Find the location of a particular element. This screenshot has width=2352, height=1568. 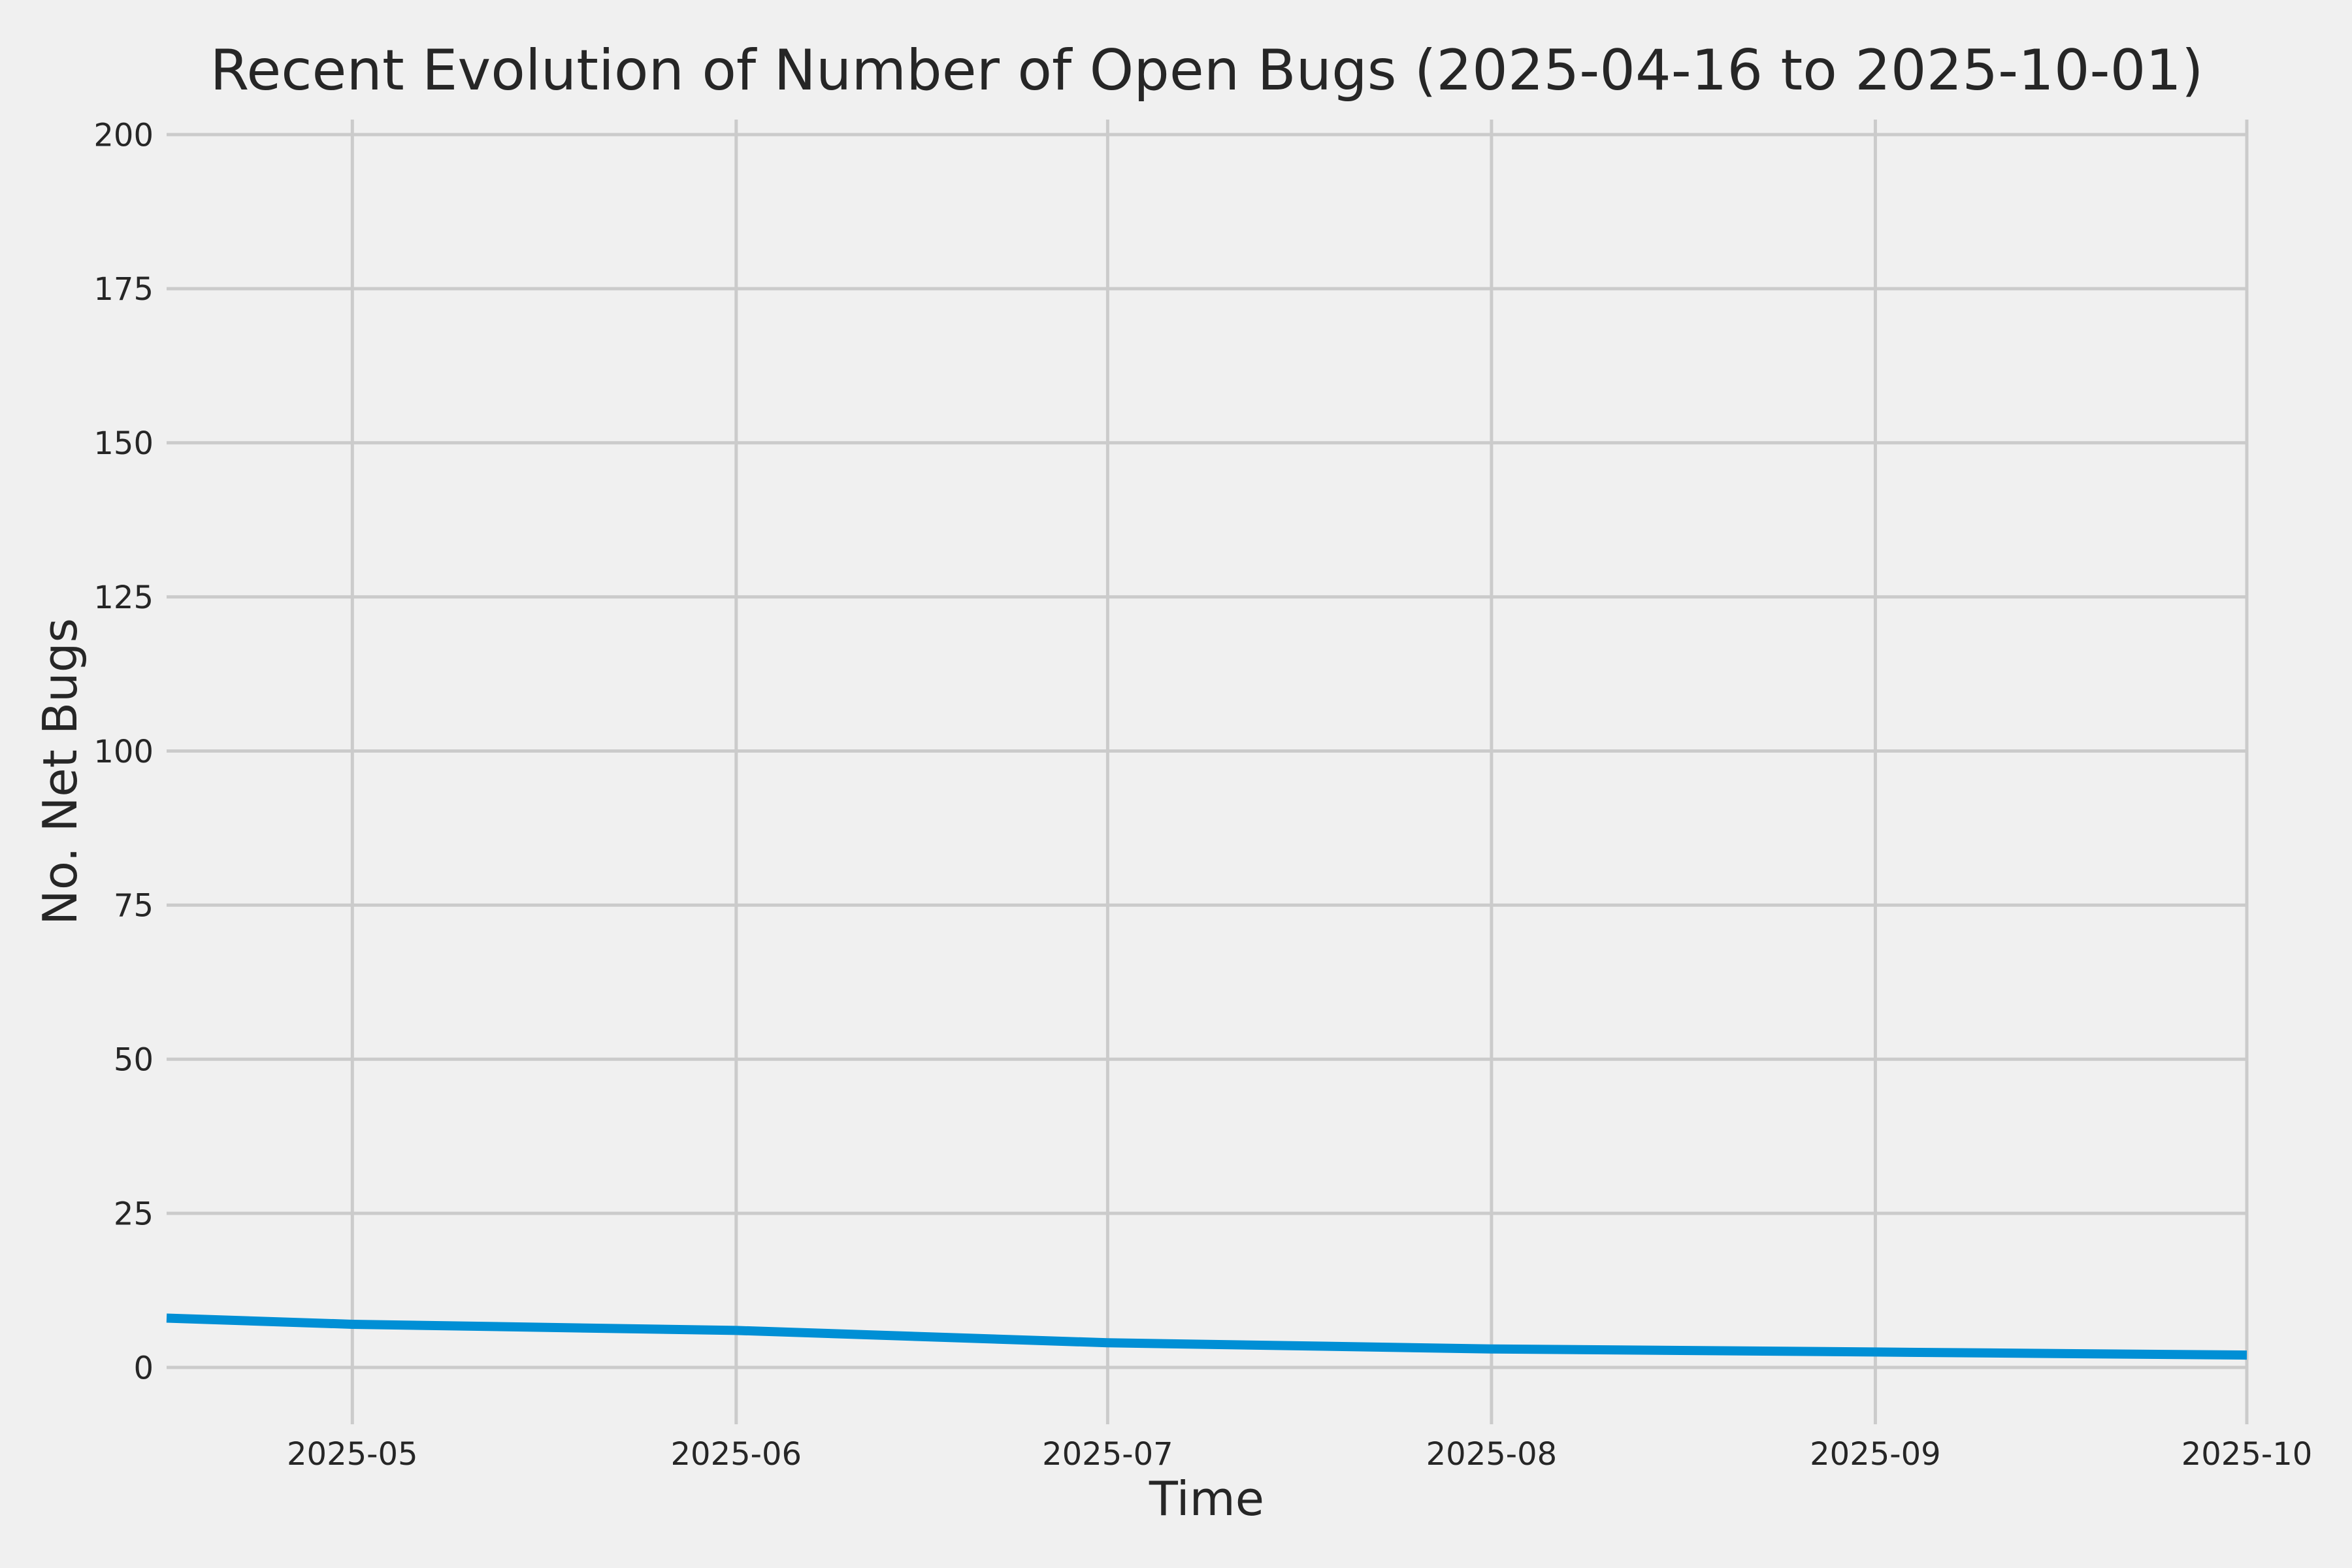

x-tick-label: 2025-08 is located at coordinates (1492, 1454).